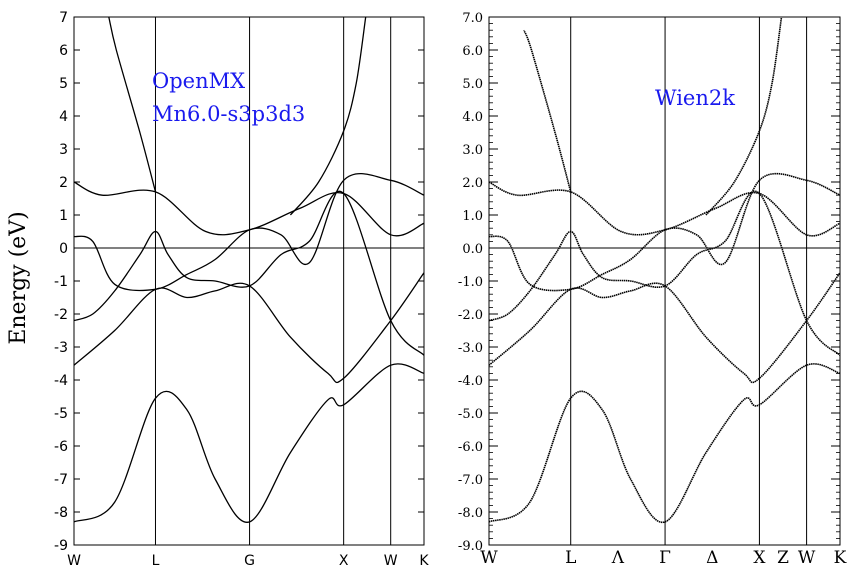 Image resolution: width=854 pixels, height=579 pixels. I want to click on y-tick-label: 2, so click(63, 183).